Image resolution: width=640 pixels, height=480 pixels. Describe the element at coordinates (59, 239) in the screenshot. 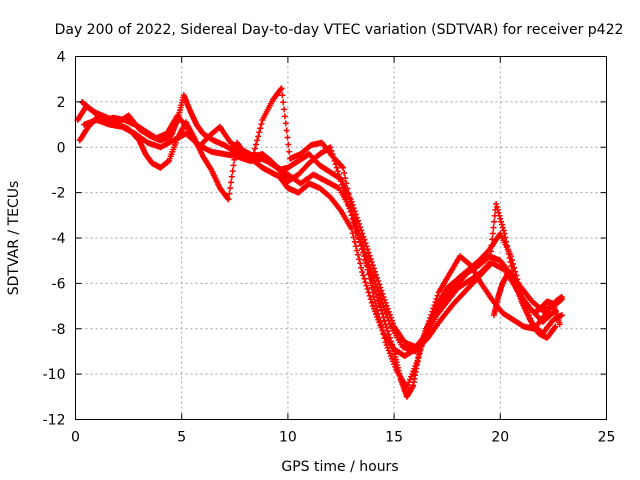

I see `y-tick-label: -4` at that location.